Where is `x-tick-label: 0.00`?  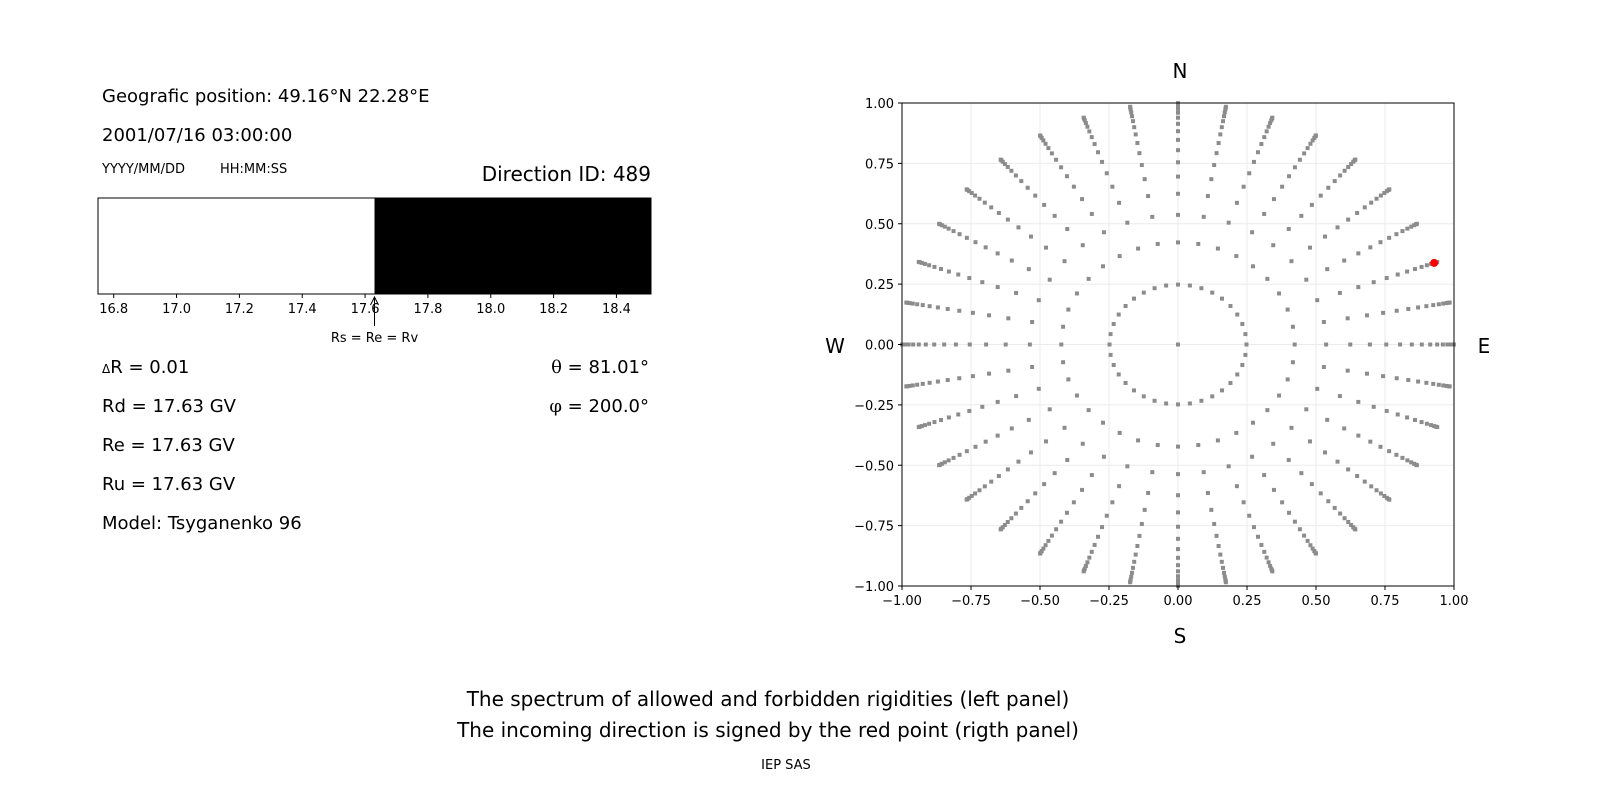
x-tick-label: 0.00 is located at coordinates (1178, 601).